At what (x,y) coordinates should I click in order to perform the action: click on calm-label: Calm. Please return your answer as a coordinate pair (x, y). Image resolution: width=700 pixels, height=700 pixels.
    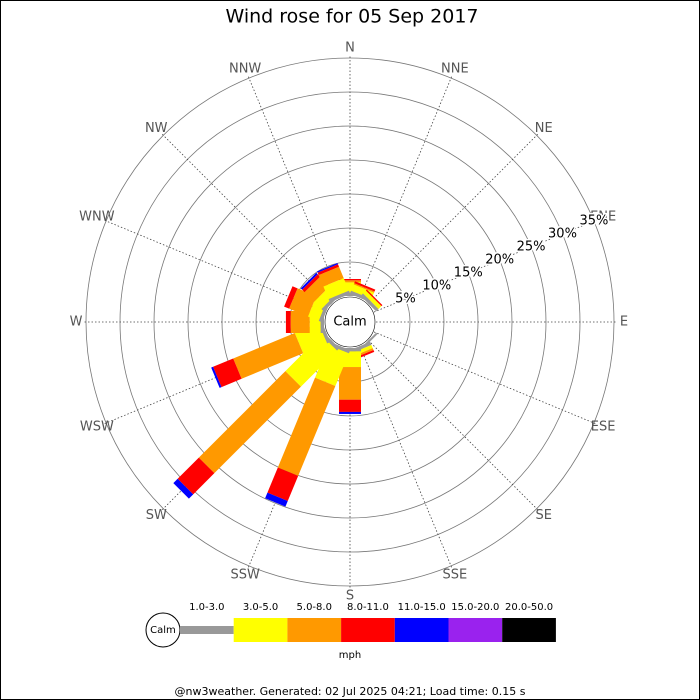
    Looking at the image, I should click on (349, 322).